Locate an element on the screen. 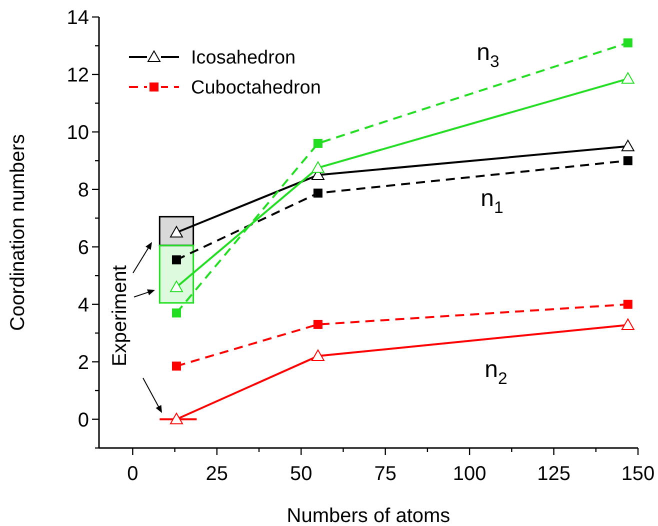 The height and width of the screenshot is (526, 658). y-tick-label: 12 is located at coordinates (77, 75).